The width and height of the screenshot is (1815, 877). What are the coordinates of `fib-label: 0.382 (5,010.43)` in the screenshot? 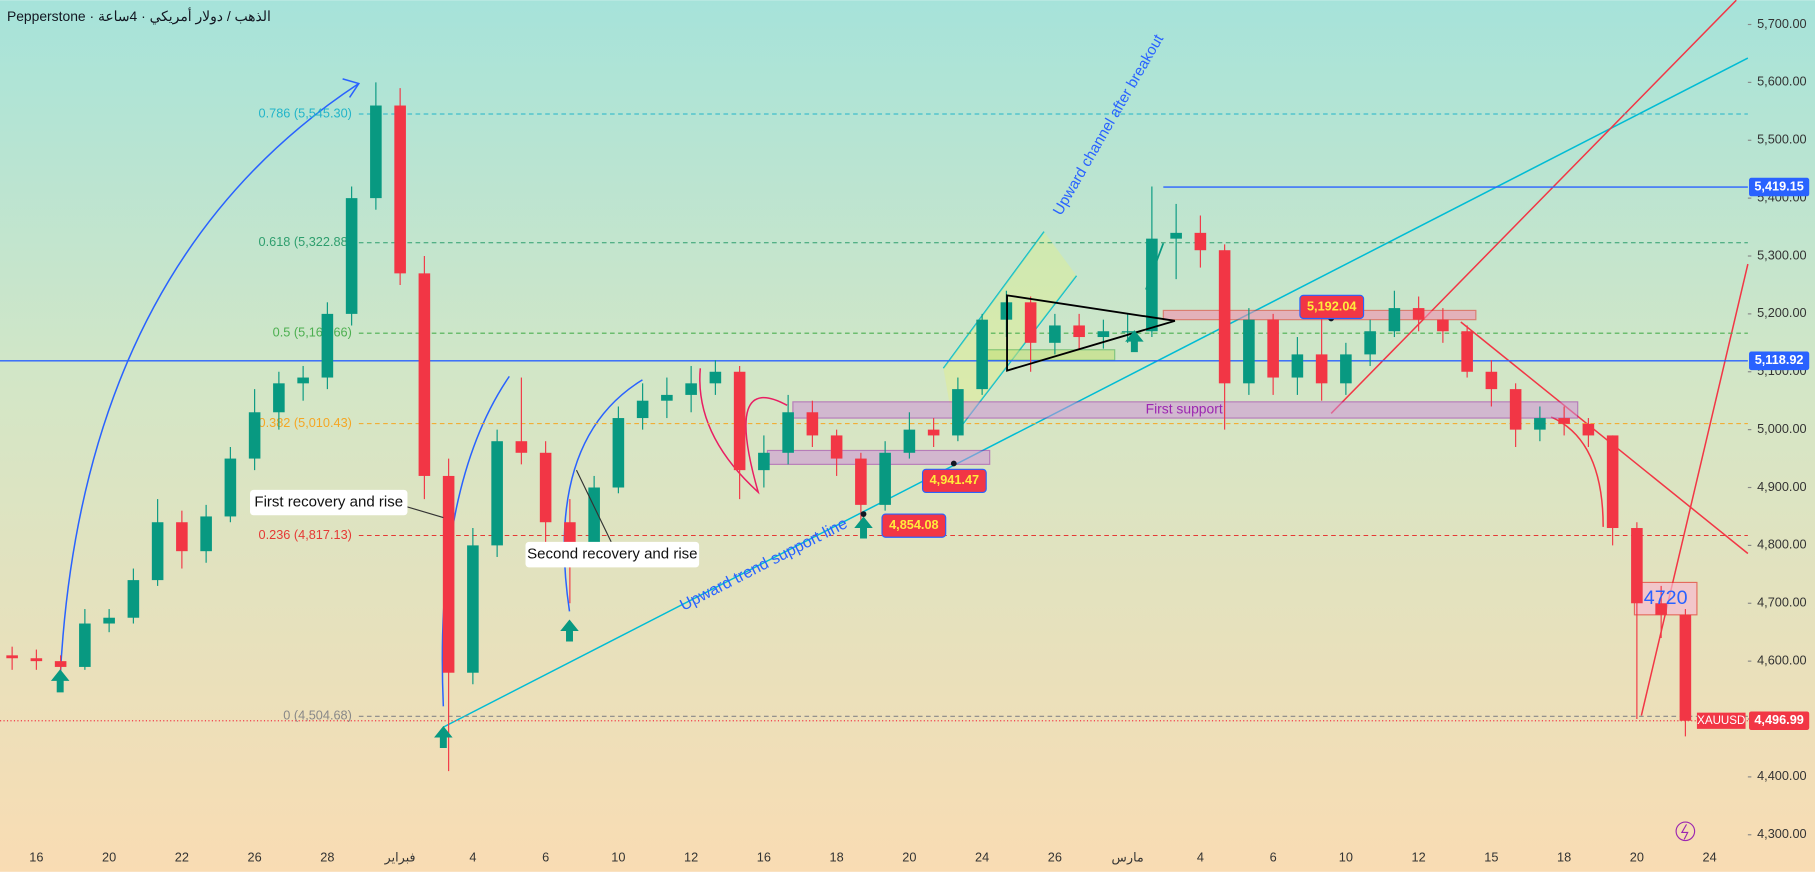 It's located at (305, 422).